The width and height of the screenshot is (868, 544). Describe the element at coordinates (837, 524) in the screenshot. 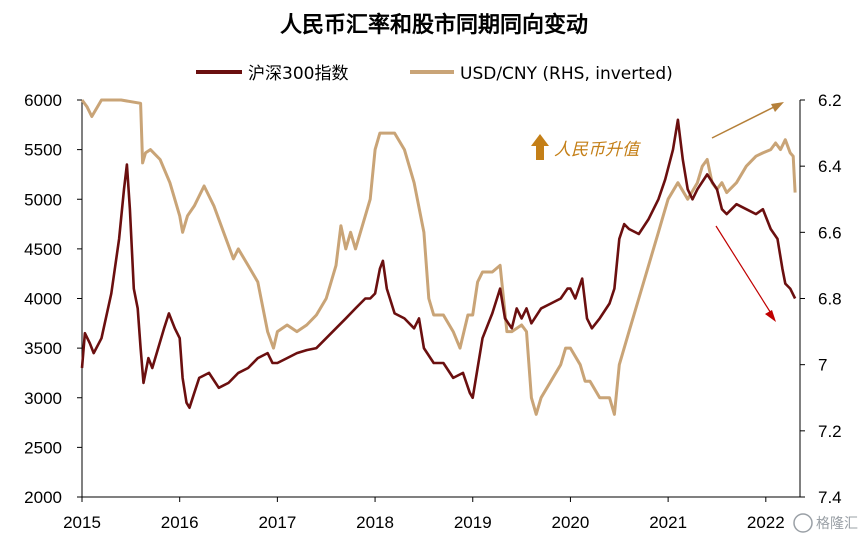

I see `watermark-text: 格隆汇` at that location.